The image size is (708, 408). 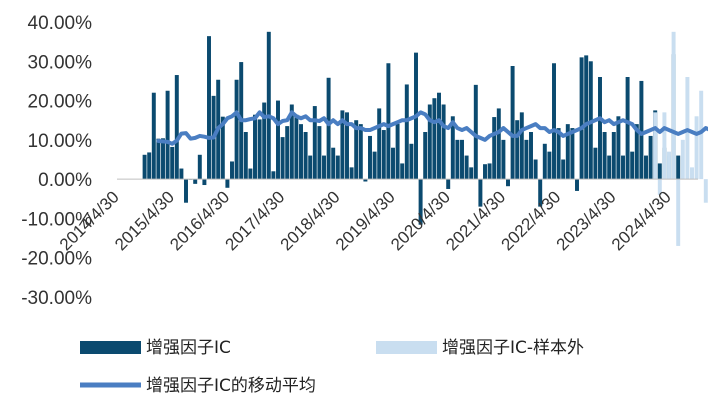 I want to click on x-tick-label: 2017/4/30, so click(x=255, y=220).